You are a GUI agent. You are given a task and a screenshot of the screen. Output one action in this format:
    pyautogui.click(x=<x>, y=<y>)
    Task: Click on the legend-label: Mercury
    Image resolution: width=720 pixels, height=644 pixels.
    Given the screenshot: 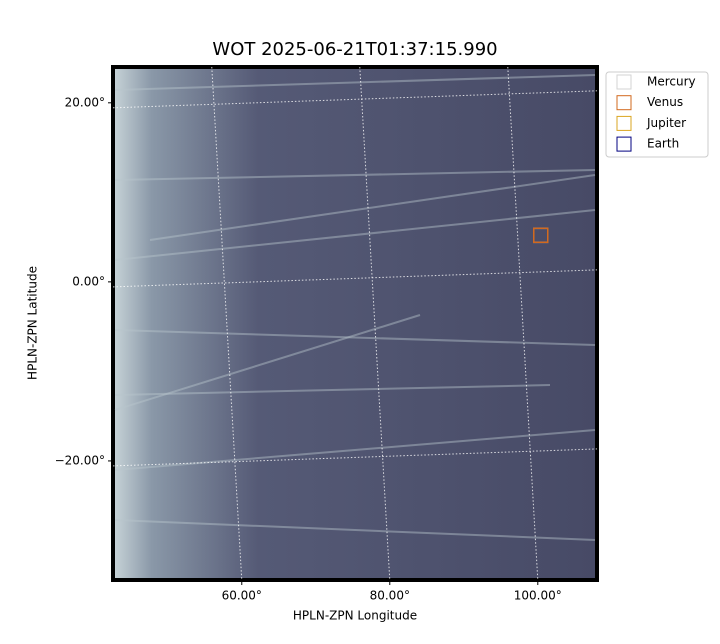 What is the action you would take?
    pyautogui.click(x=671, y=82)
    